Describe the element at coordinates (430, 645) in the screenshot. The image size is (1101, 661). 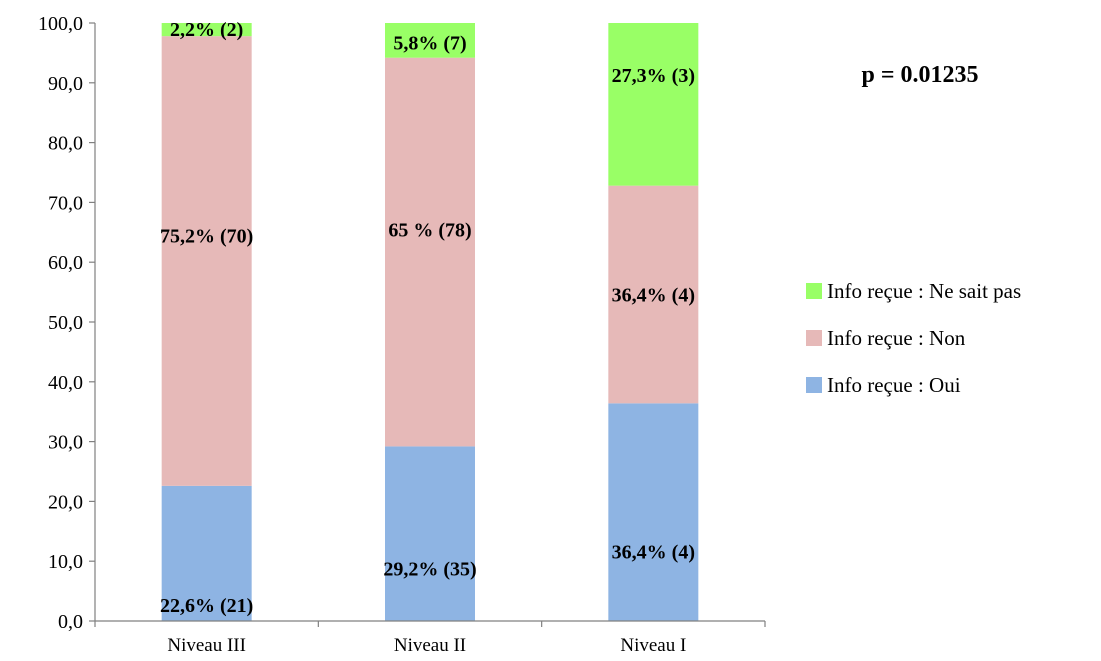
I see `x-category-label: Niveau II` at that location.